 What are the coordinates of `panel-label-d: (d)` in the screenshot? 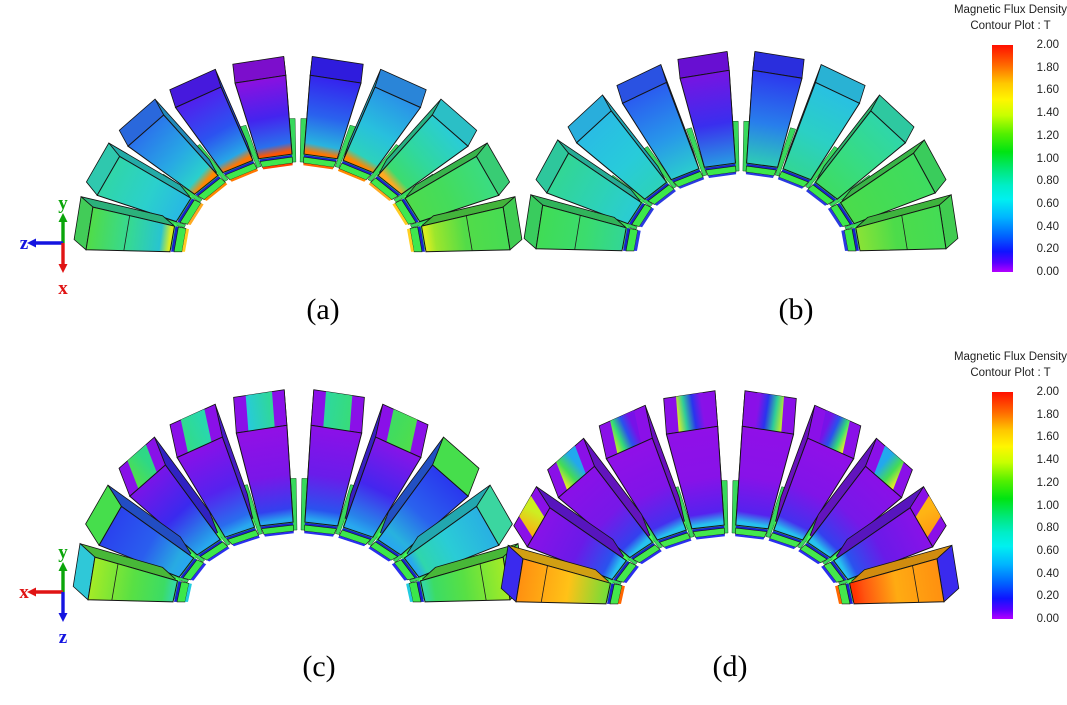 It's located at (730, 666).